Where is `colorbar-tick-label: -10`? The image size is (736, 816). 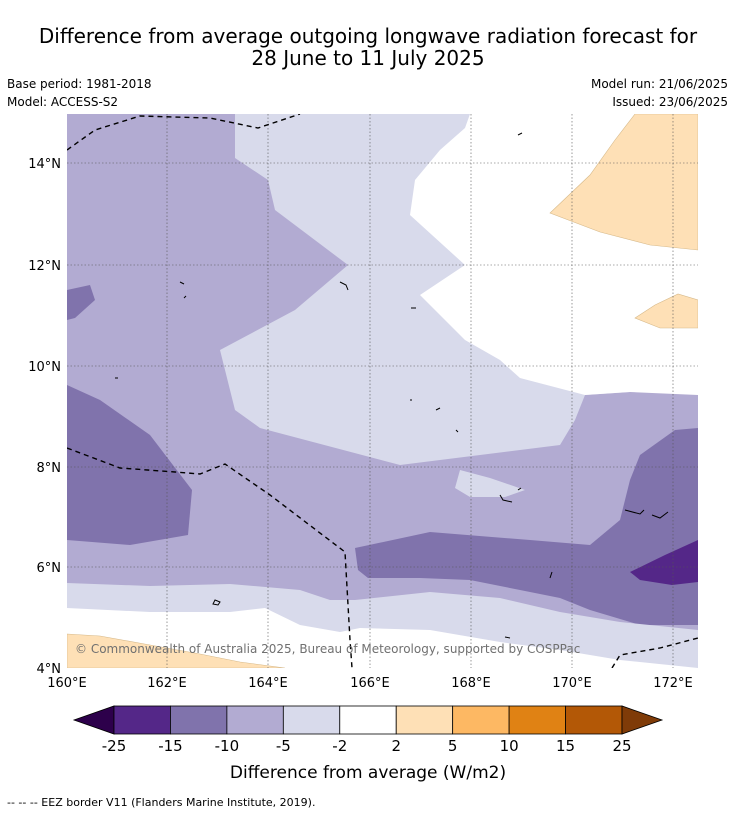 colorbar-tick-label: -10 is located at coordinates (227, 746).